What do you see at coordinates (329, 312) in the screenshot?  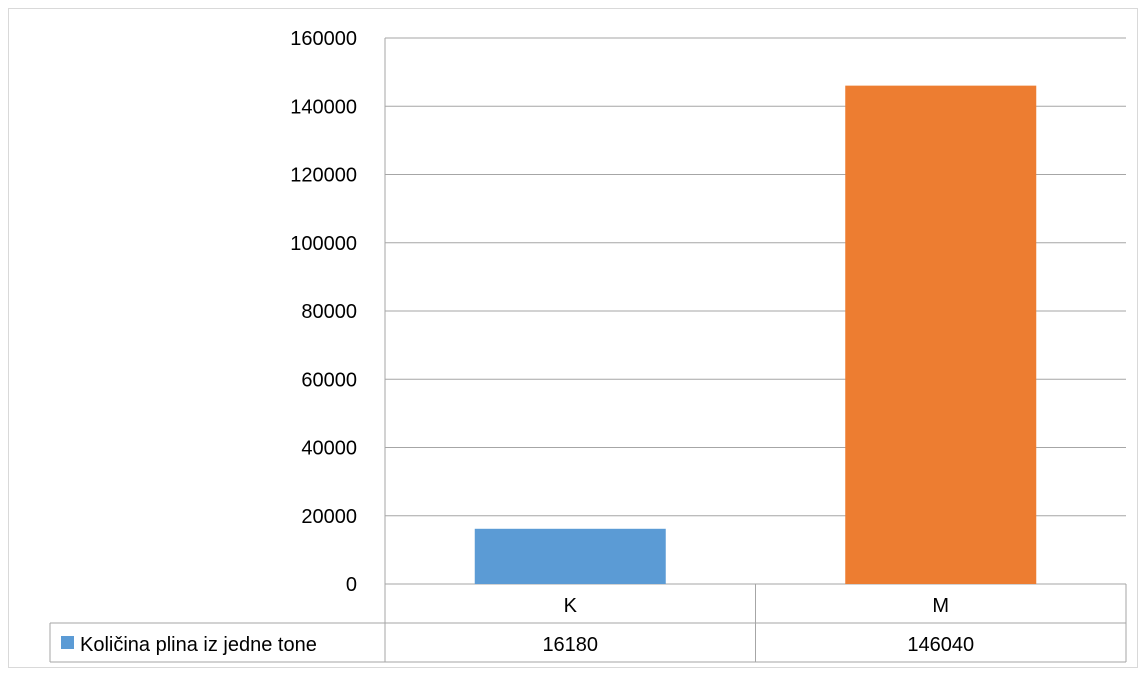 I see `y-tick-label: 80000` at bounding box center [329, 312].